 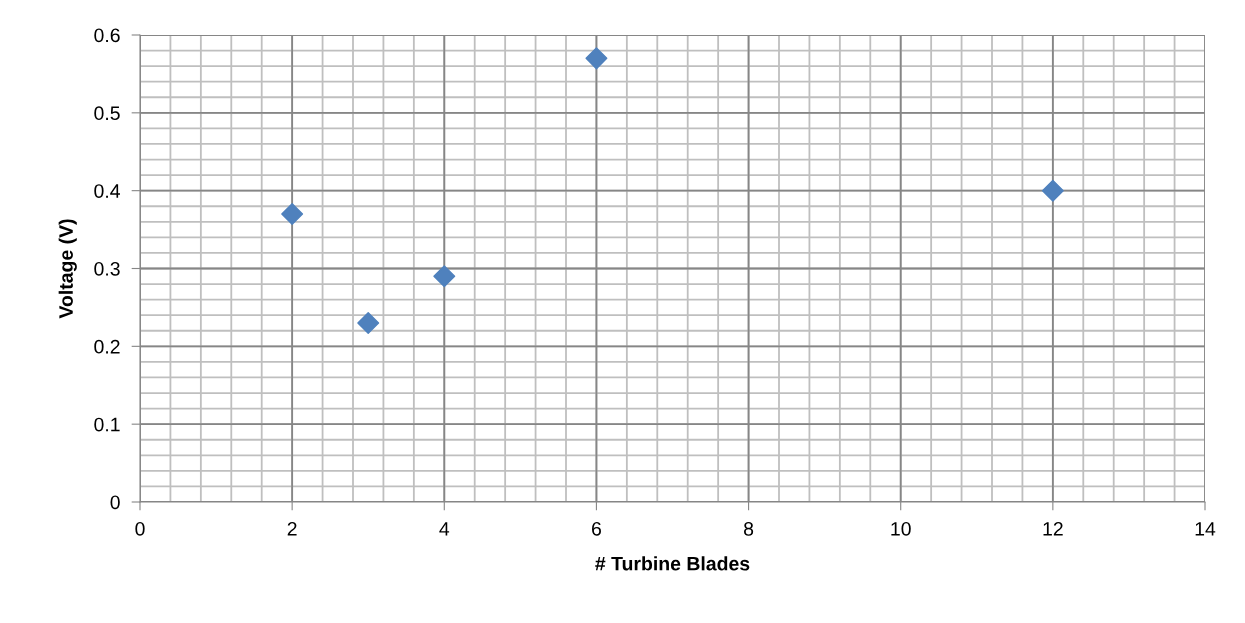 I want to click on y-tick-label: 0.1, so click(x=107, y=424).